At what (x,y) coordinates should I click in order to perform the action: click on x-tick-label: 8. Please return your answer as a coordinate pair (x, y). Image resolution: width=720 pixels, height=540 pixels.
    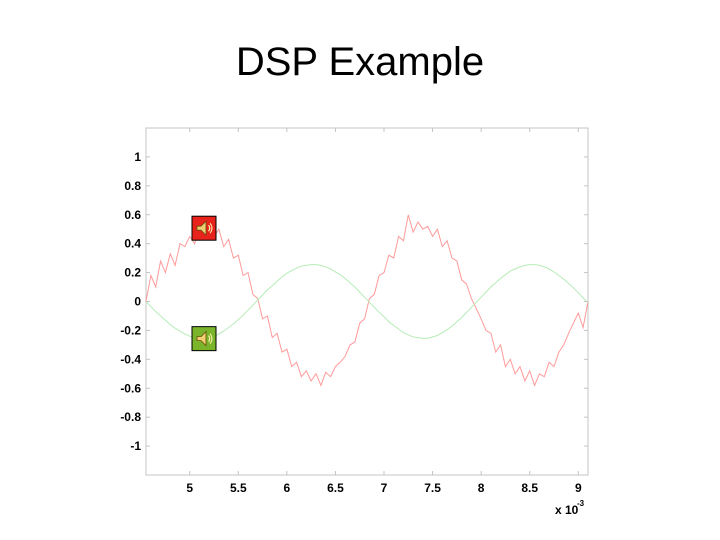
    Looking at the image, I should click on (481, 488).